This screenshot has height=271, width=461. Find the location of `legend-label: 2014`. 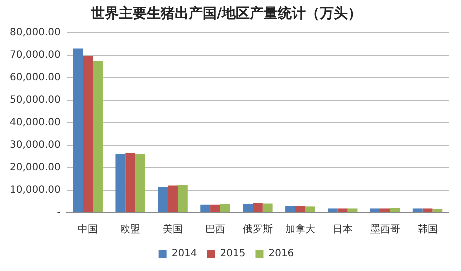

legend-label: 2014 is located at coordinates (185, 254).